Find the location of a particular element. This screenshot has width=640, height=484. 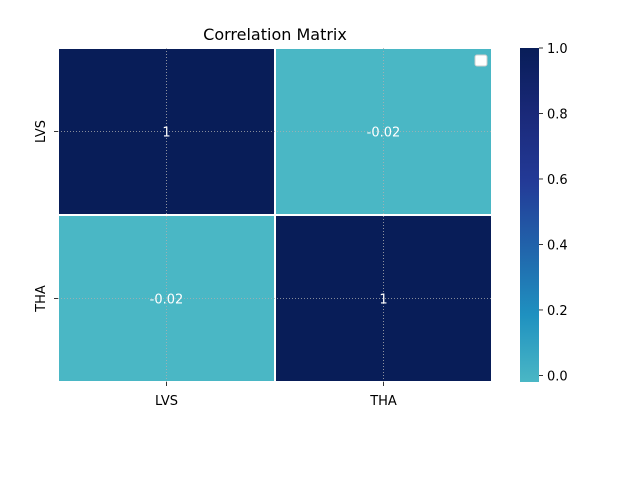

legend-box is located at coordinates (481, 60).